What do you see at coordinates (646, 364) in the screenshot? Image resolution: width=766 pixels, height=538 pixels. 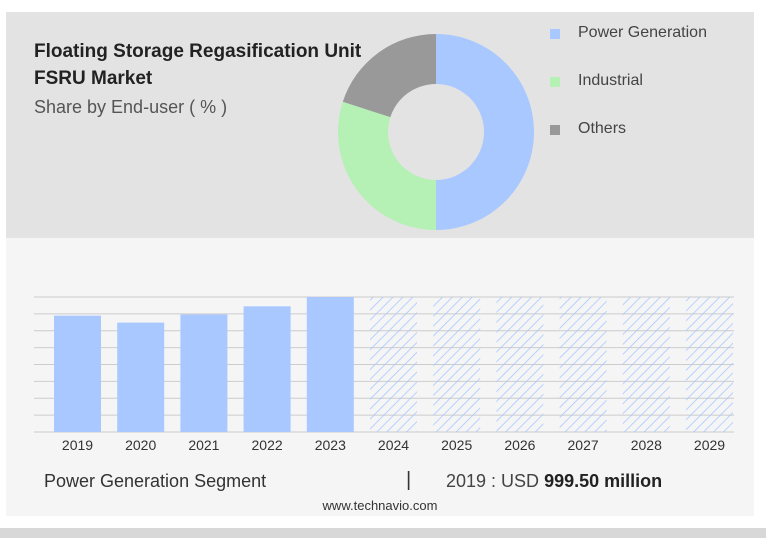 I see `forecast-bar-2028` at bounding box center [646, 364].